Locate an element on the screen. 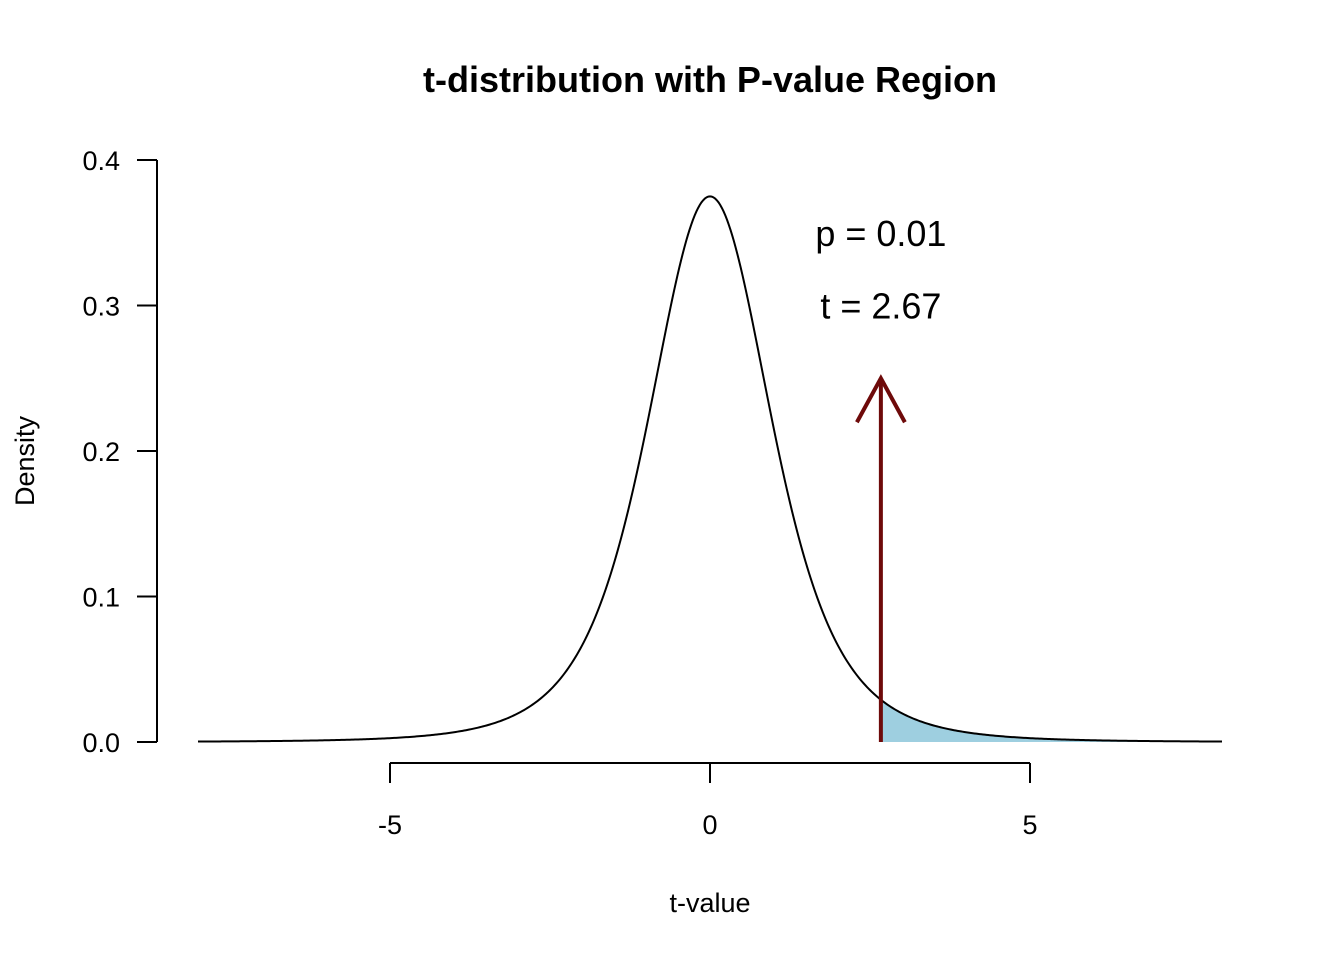 The height and width of the screenshot is (960, 1344). x-tick-label: 0 is located at coordinates (709, 825).